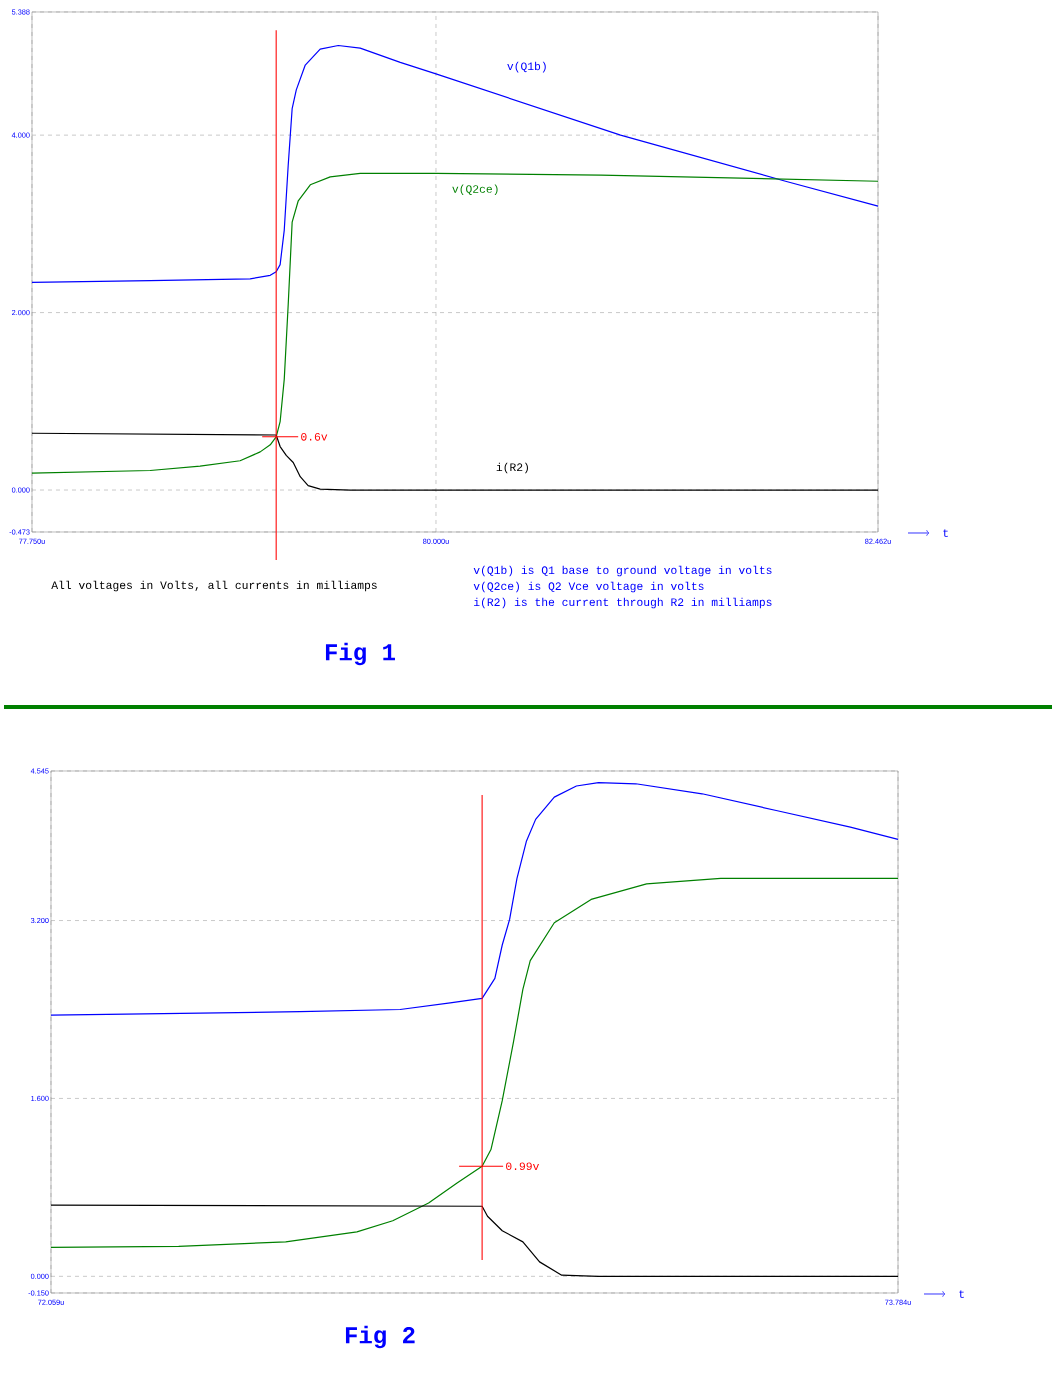 The height and width of the screenshot is (1400, 1054). Describe the element at coordinates (622, 571) in the screenshot. I see `text: v(Q1b) is Q1 base to ground voltage in volts` at that location.